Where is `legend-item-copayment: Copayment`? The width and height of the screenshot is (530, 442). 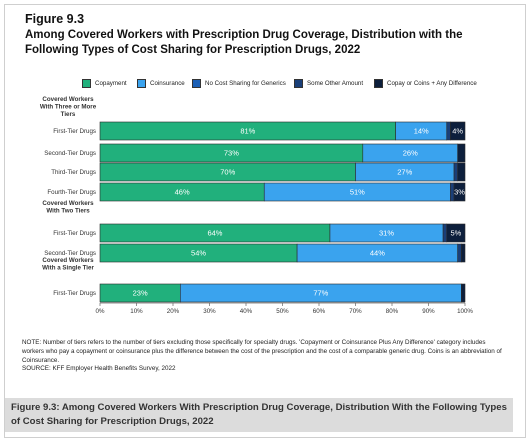
legend-item-copayment: Copayment is located at coordinates (104, 83).